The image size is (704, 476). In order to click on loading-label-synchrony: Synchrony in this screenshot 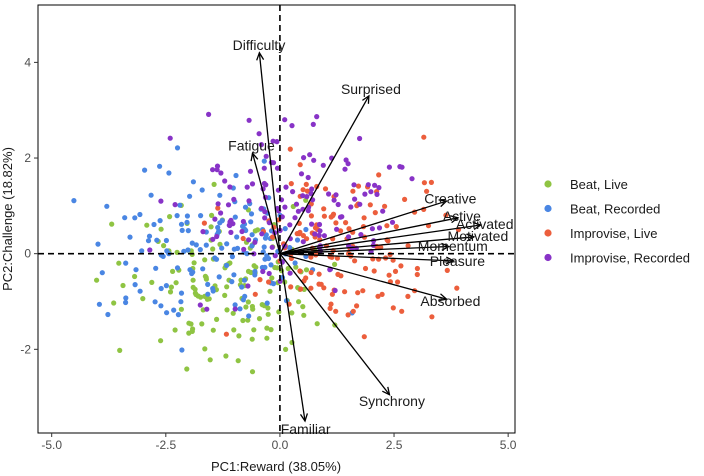, I will do `click(392, 401)`.